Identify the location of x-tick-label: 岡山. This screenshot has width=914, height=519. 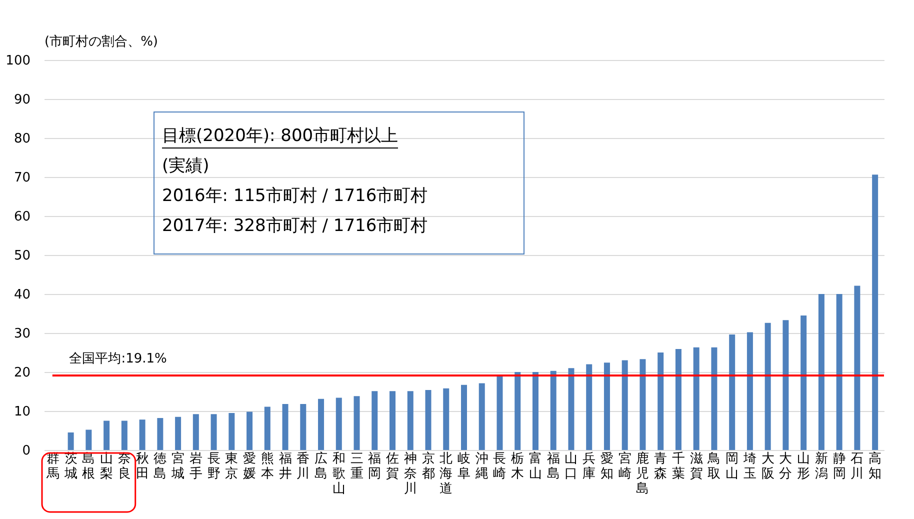
(732, 467).